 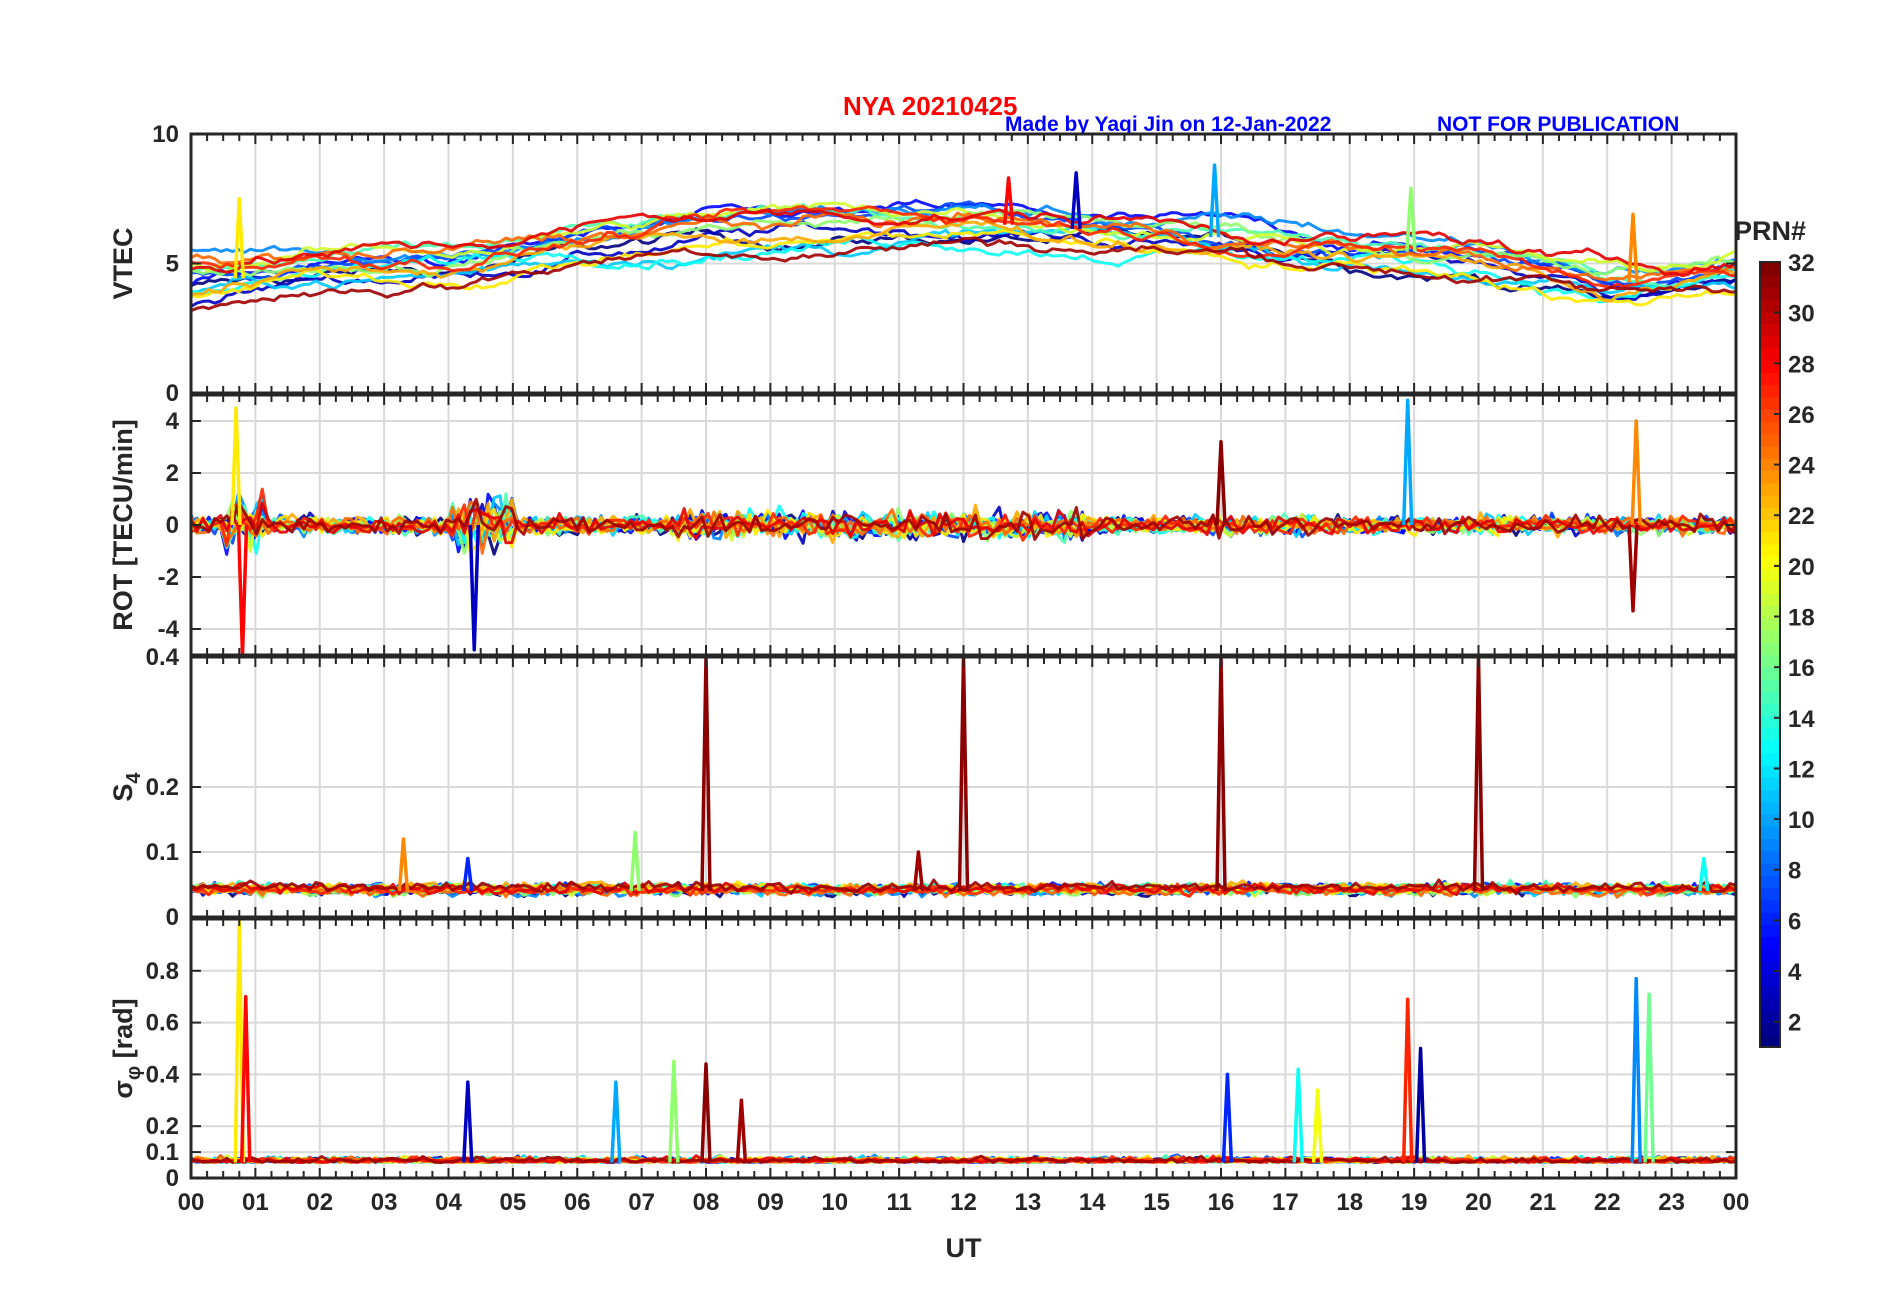 I want to click on notice-text: NOT FOR PUBLICATION, so click(x=1558, y=124).